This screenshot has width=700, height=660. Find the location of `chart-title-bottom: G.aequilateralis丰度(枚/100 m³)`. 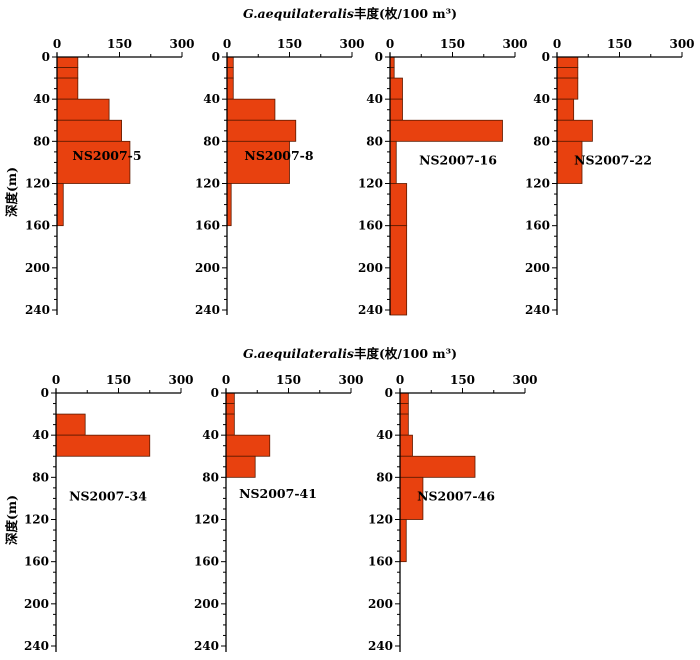

chart-title-bottom: G.aequilateralis丰度(枚/100 m³) is located at coordinates (350, 353).